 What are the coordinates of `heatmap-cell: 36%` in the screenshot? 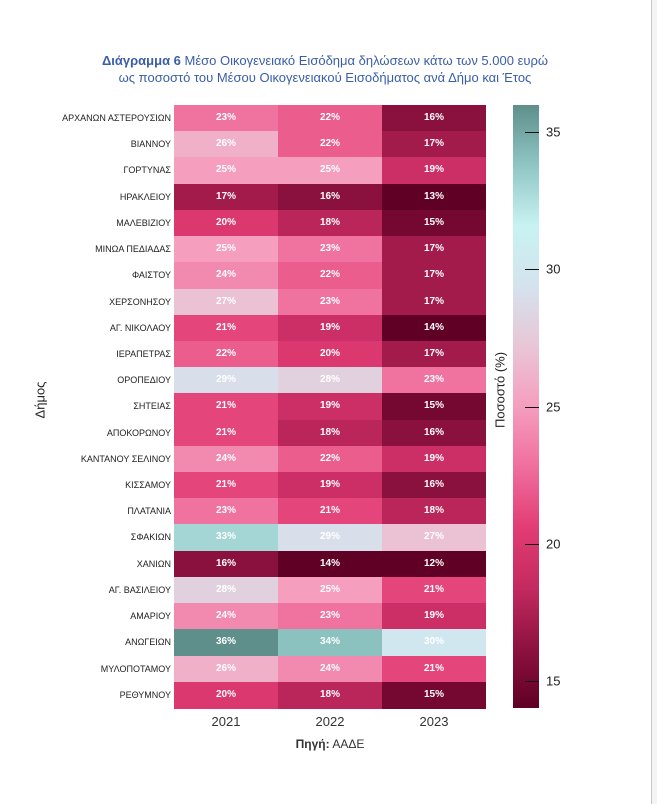 It's located at (226, 643).